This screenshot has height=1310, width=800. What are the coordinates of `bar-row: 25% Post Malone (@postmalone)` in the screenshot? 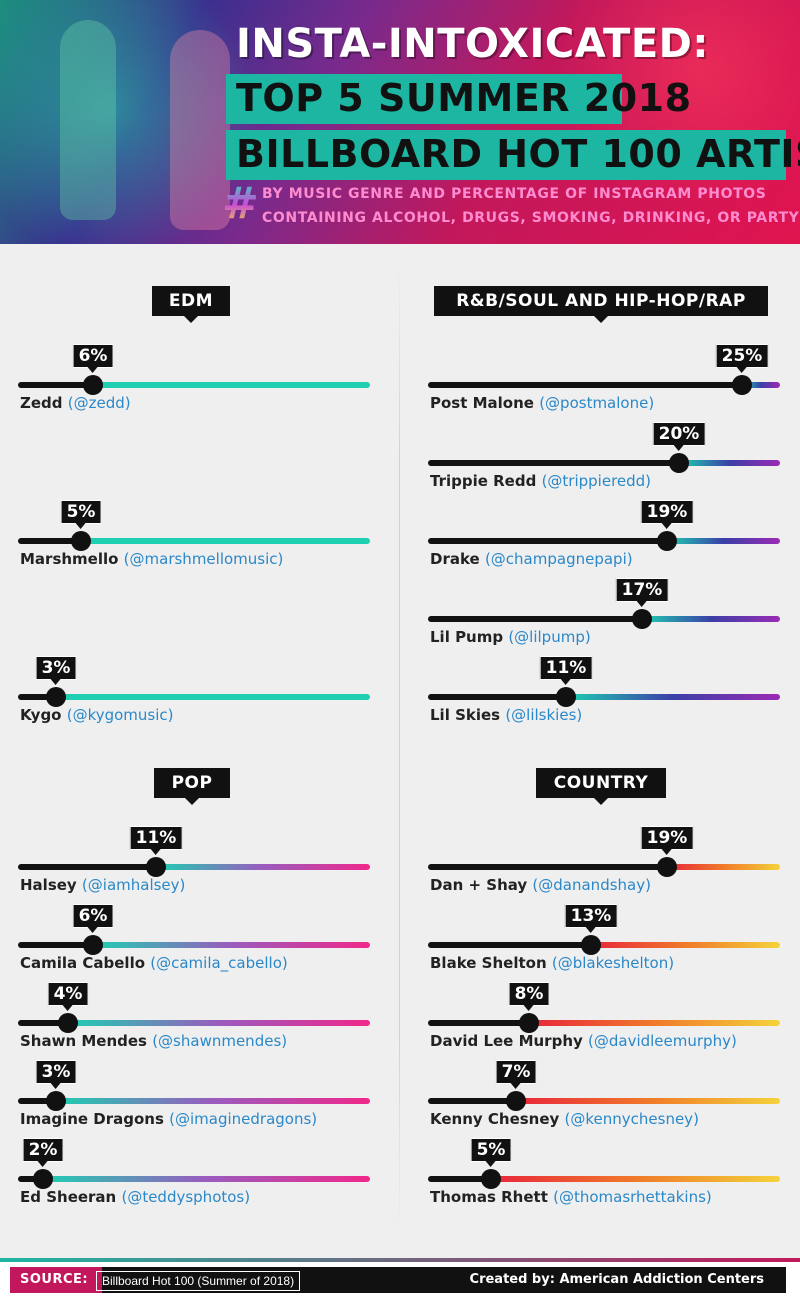 It's located at (604, 382).